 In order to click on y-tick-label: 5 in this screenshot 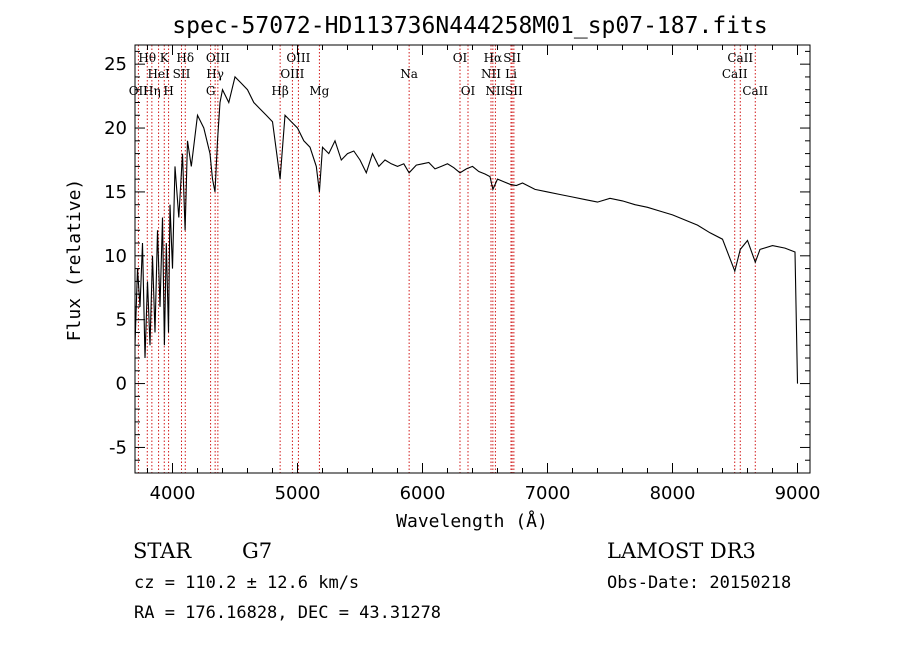, I will do `click(121, 320)`.